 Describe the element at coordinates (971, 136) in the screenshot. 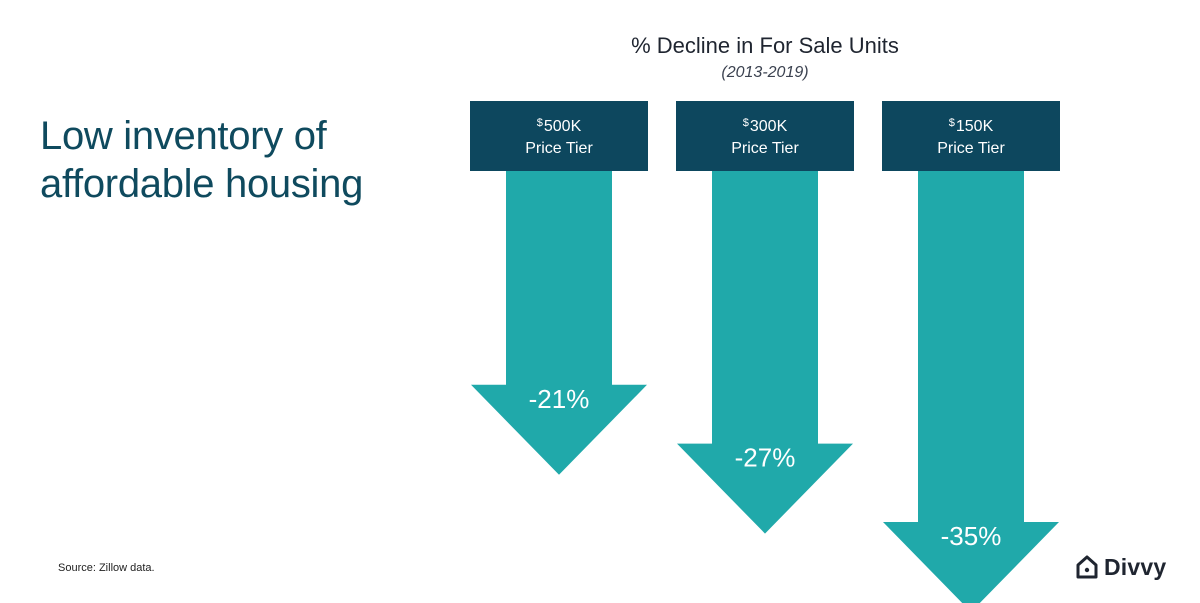

I see `price-tier-header-150k: $150K Price Tier` at that location.